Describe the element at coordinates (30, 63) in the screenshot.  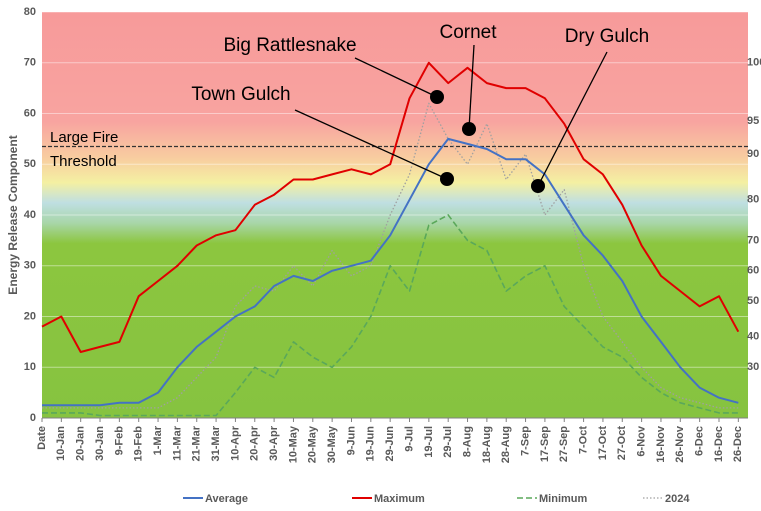
I see `y-tick-label: 70` at that location.